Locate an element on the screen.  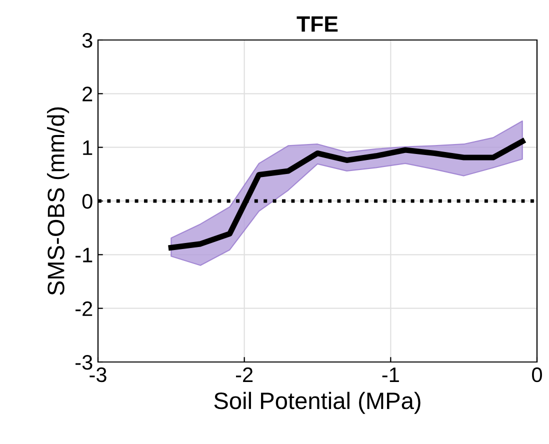
x-tick-label: -1 is located at coordinates (390, 375).